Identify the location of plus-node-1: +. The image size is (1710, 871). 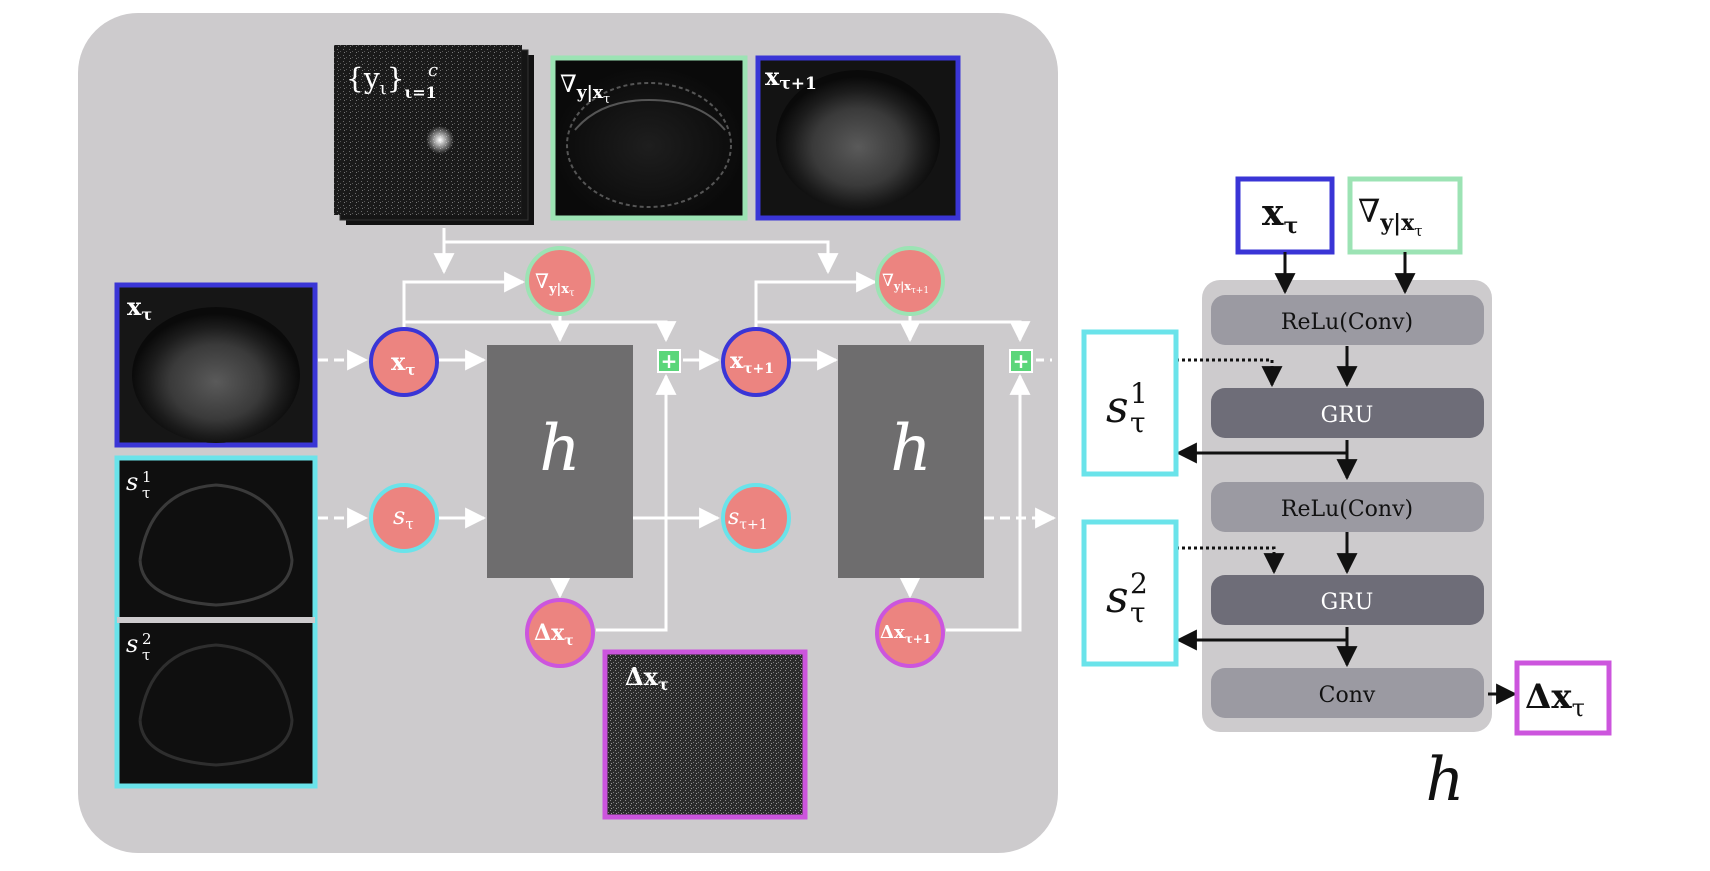
(669, 361).